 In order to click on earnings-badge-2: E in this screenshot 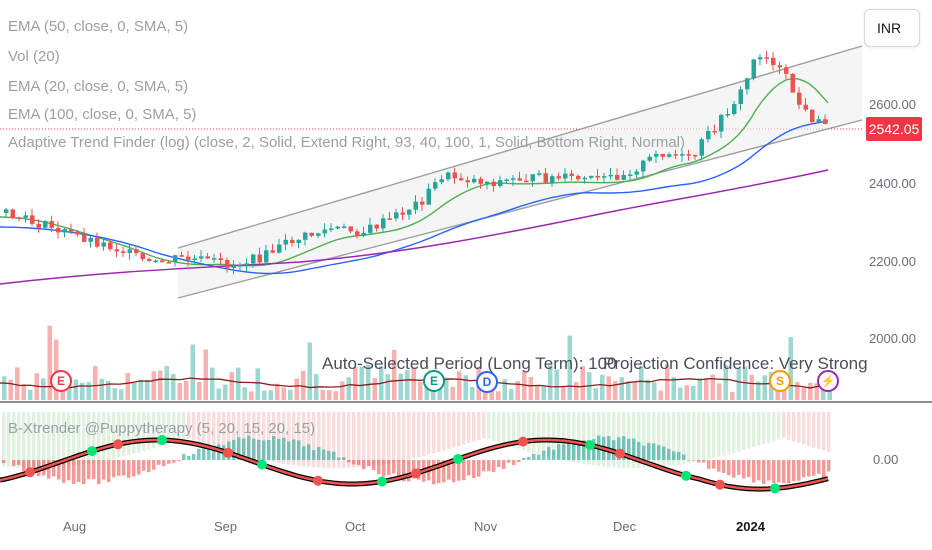, I will do `click(434, 381)`.